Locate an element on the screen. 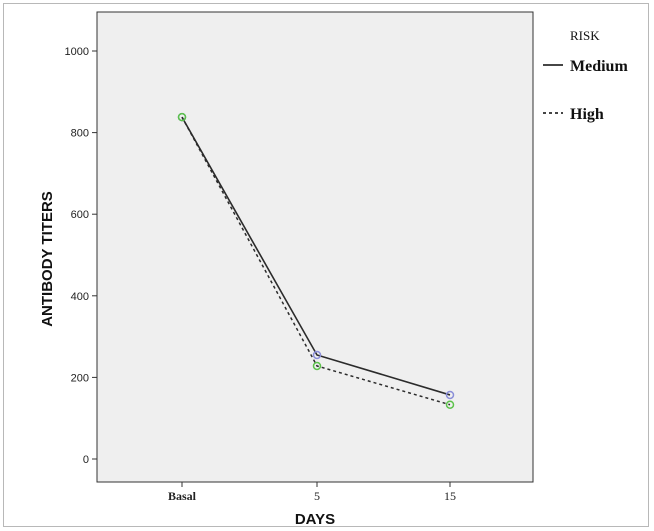 The image size is (654, 531). y-tick-label: 800 is located at coordinates (80, 134).